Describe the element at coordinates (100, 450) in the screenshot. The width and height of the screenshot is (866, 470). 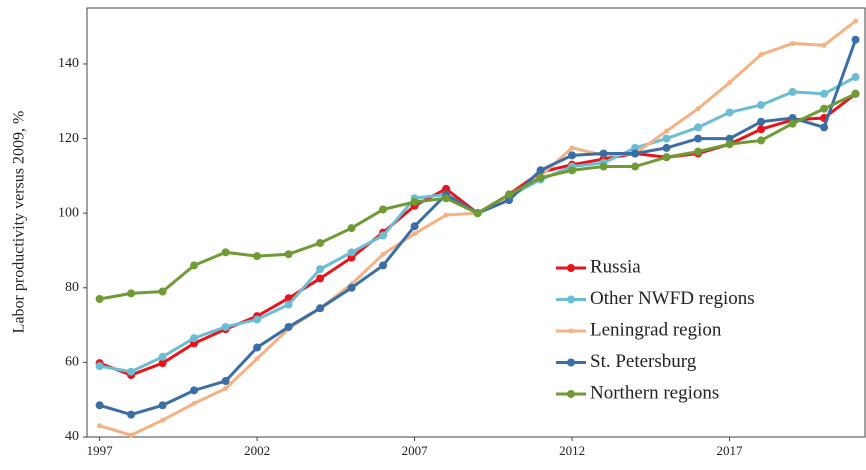
I see `x-tick-label: 1997` at that location.